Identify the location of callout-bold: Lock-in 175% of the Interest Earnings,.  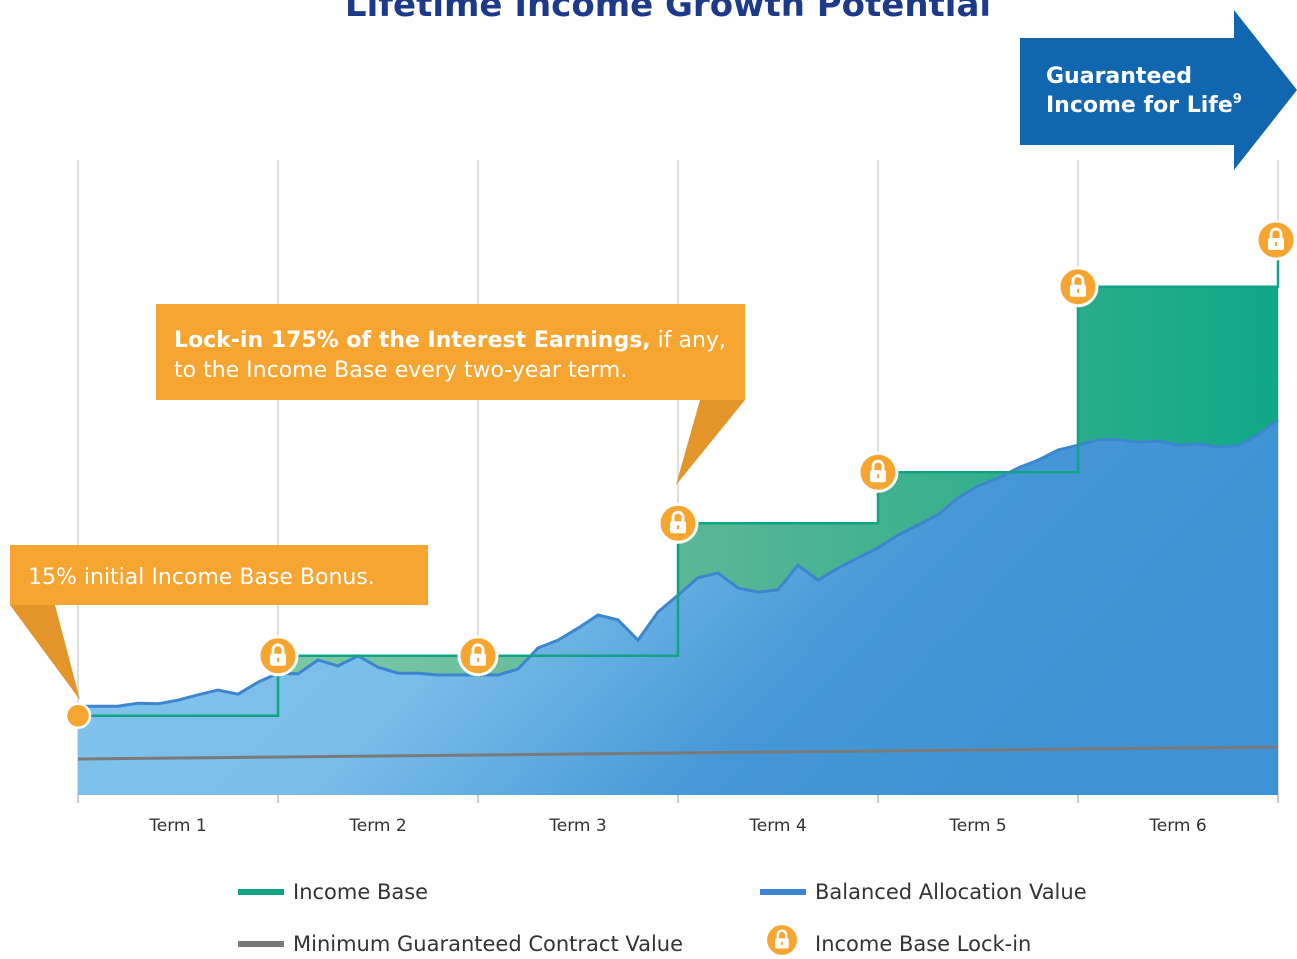
(412, 340).